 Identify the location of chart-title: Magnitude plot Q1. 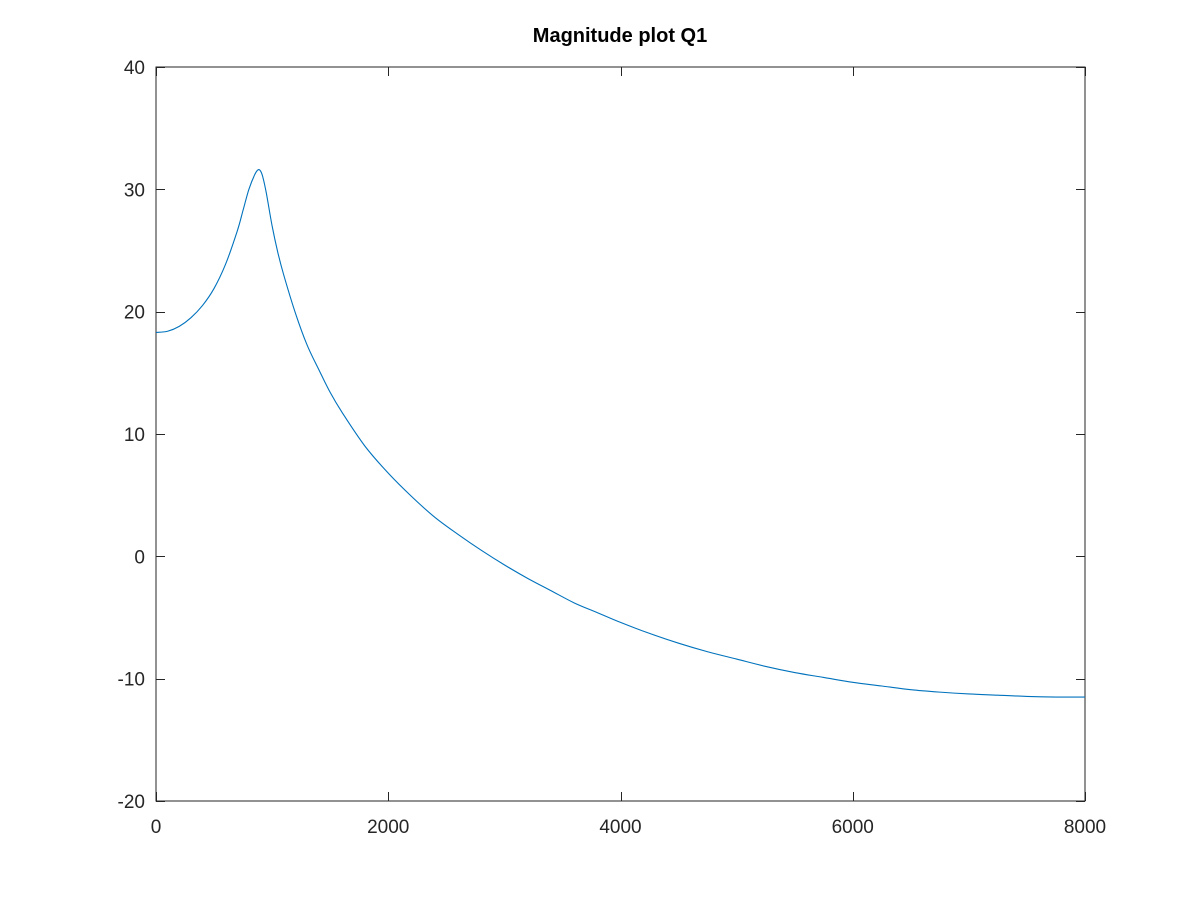
(620, 36).